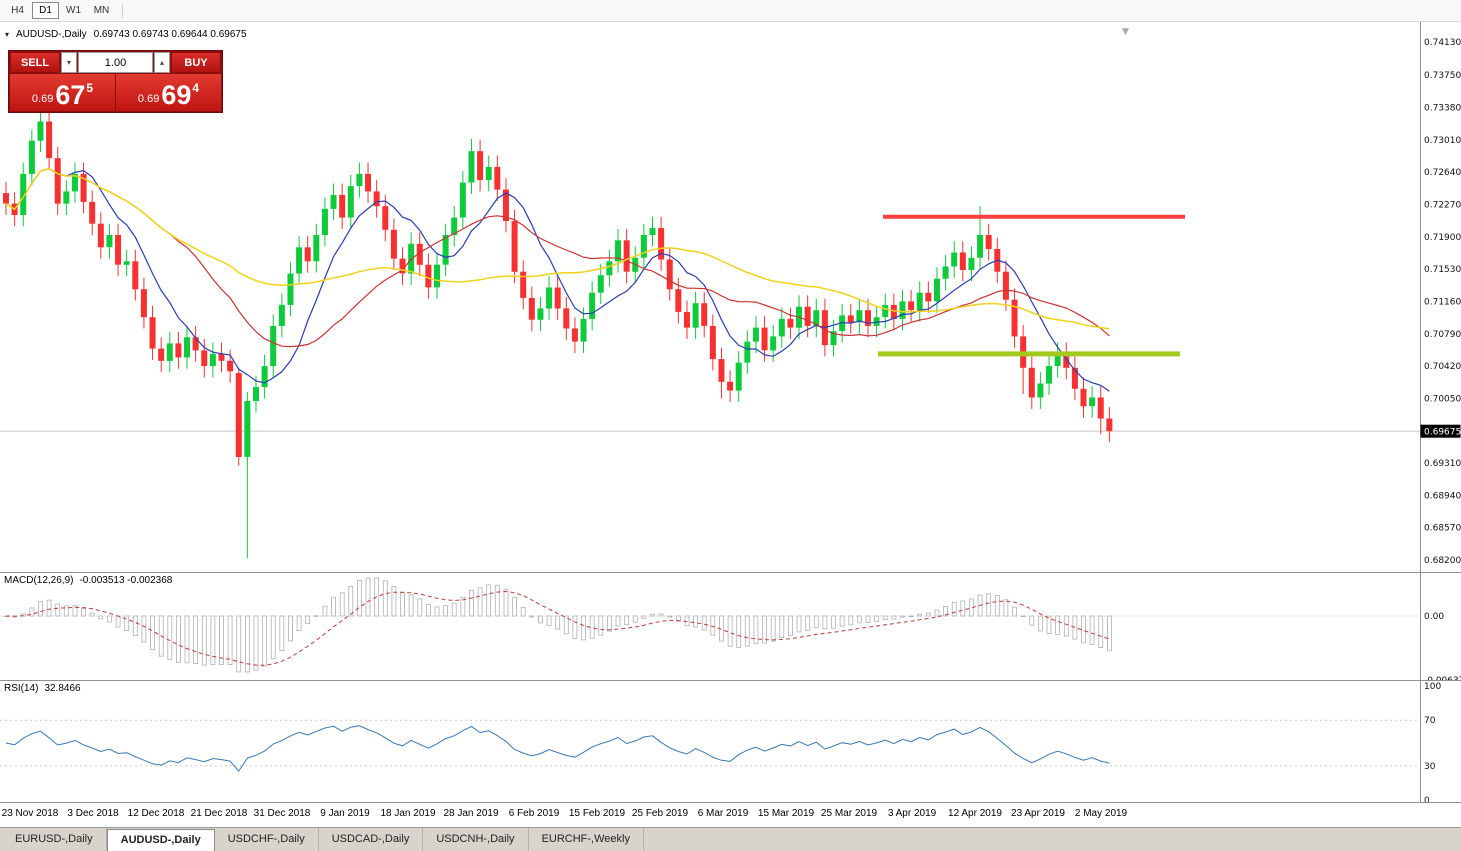  I want to click on sell-price-pipette: 5, so click(90, 88).